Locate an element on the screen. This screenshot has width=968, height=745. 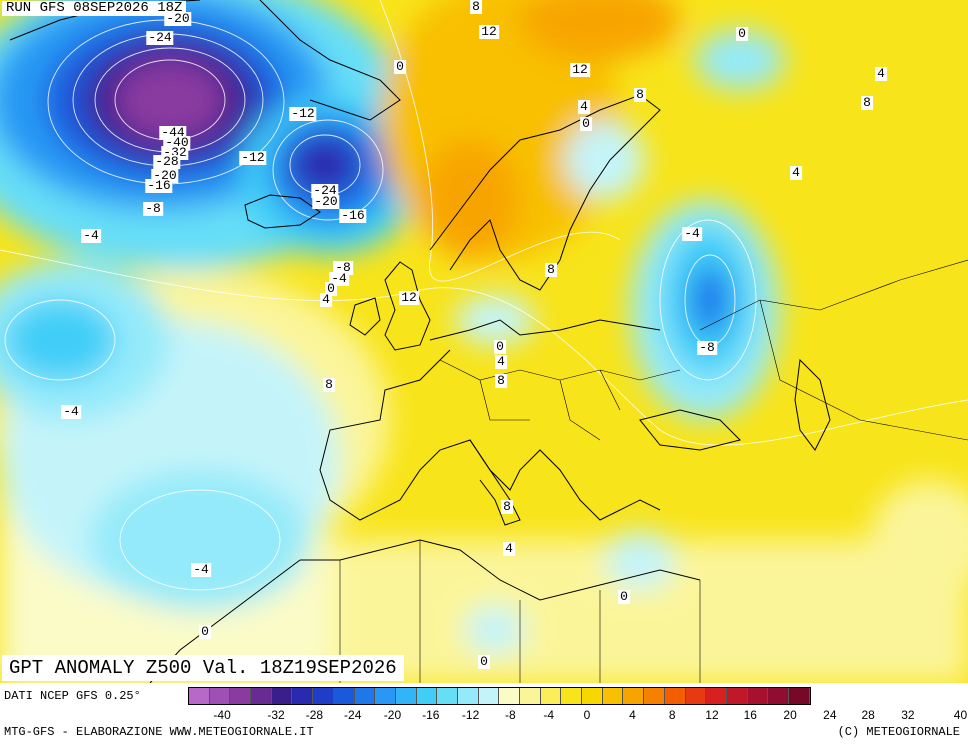
credit-right: (C) METEOGIORNALE is located at coordinates (898, 732).